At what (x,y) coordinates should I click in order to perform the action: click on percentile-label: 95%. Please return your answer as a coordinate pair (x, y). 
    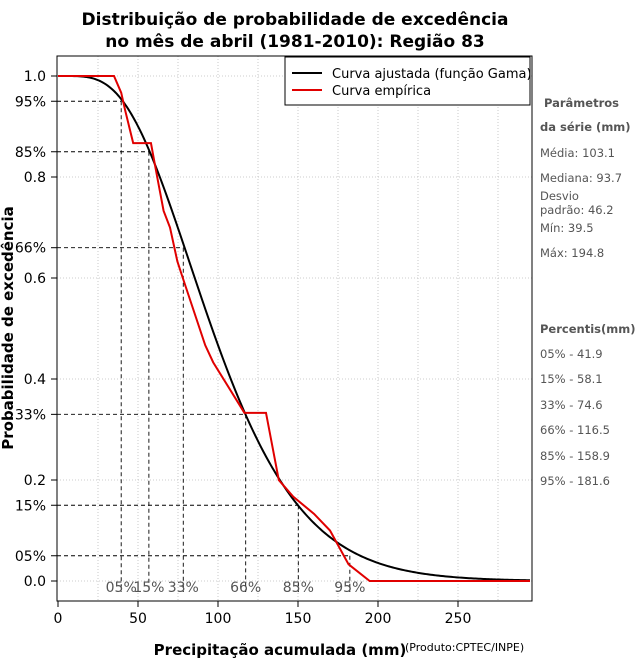
    Looking at the image, I should click on (349, 588).